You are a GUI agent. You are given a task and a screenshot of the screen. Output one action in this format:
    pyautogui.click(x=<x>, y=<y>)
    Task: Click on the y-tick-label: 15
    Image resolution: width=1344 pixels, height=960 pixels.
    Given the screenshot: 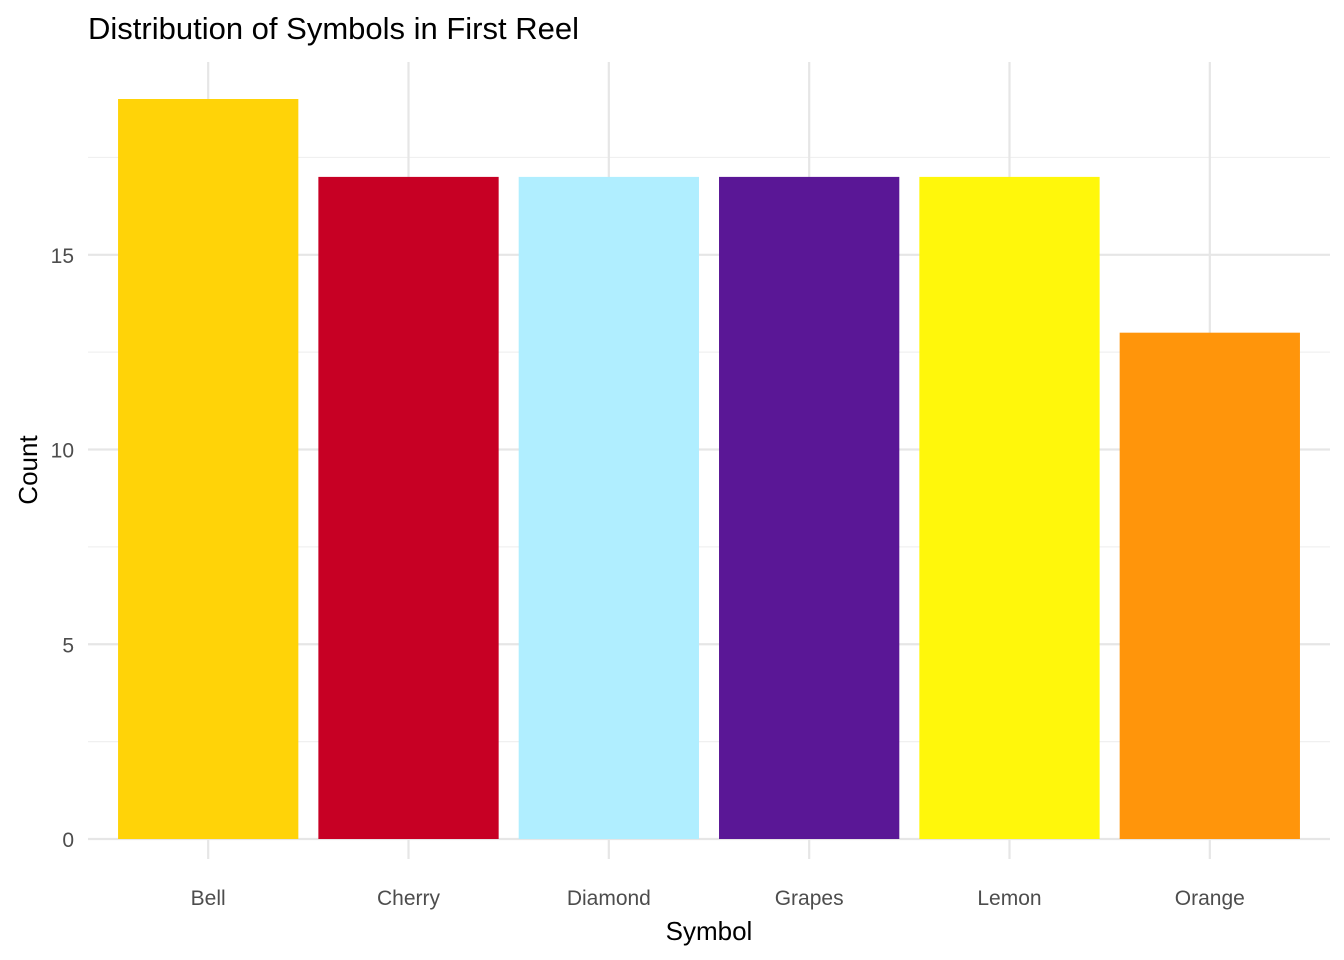 What is the action you would take?
    pyautogui.click(x=62, y=256)
    